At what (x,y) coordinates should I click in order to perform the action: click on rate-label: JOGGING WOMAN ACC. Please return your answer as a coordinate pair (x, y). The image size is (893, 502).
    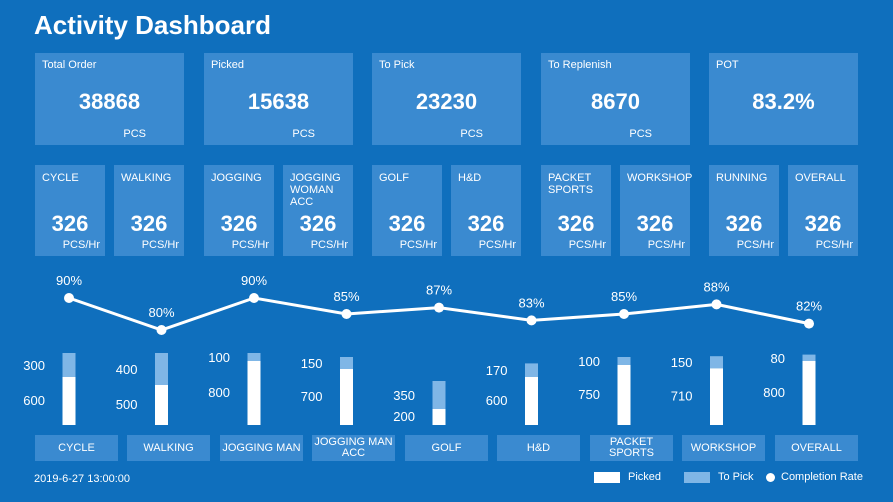
    Looking at the image, I should click on (315, 190).